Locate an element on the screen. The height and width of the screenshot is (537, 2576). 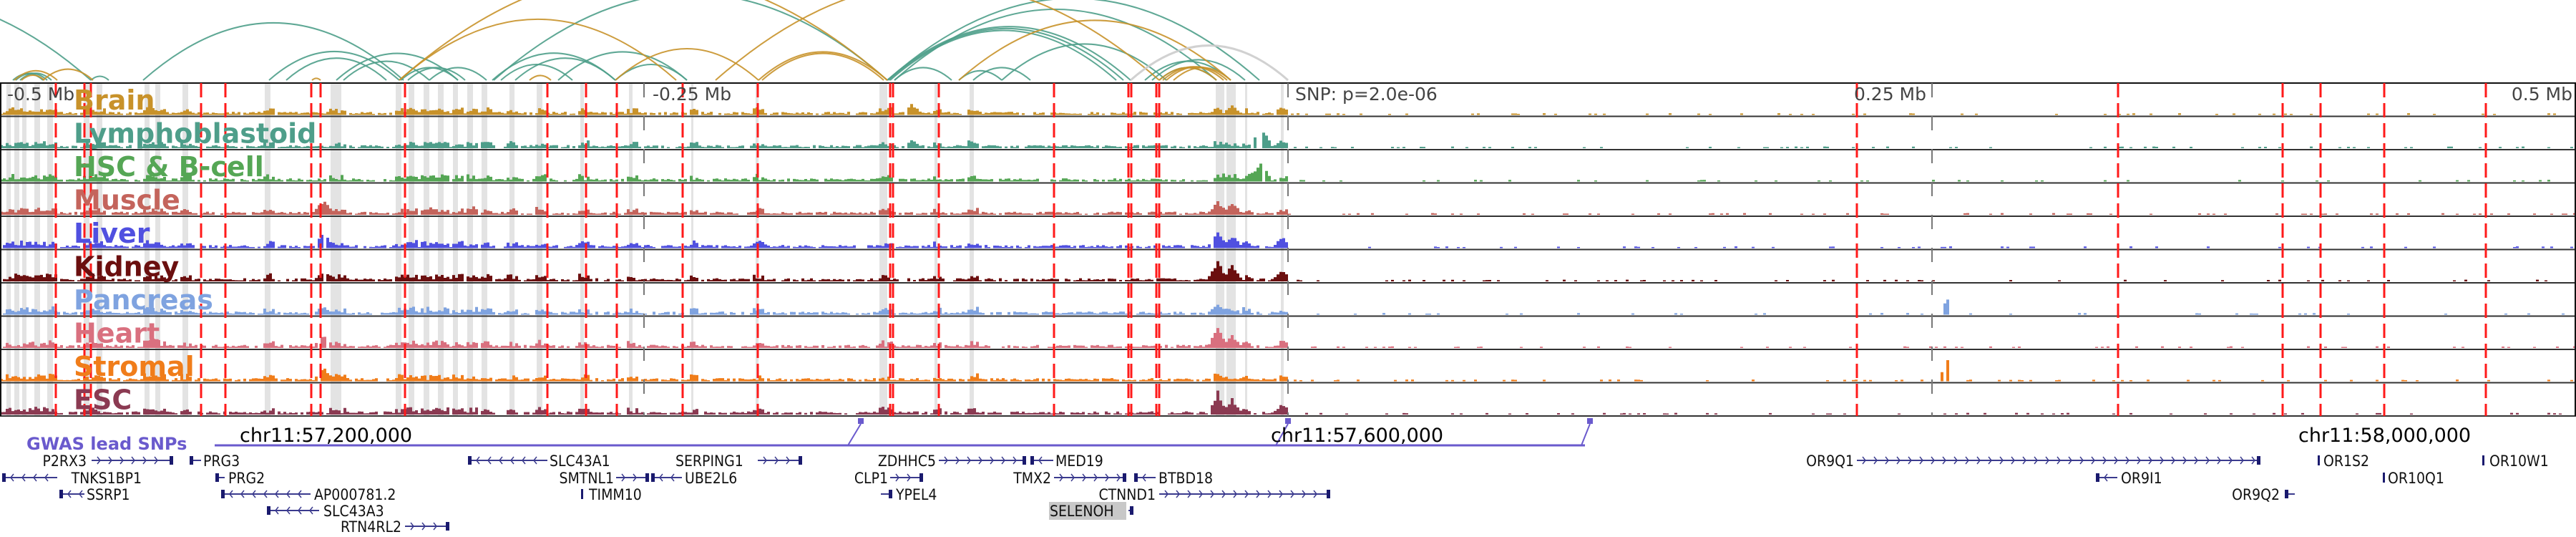
gene-label: CLP1 is located at coordinates (871, 478).